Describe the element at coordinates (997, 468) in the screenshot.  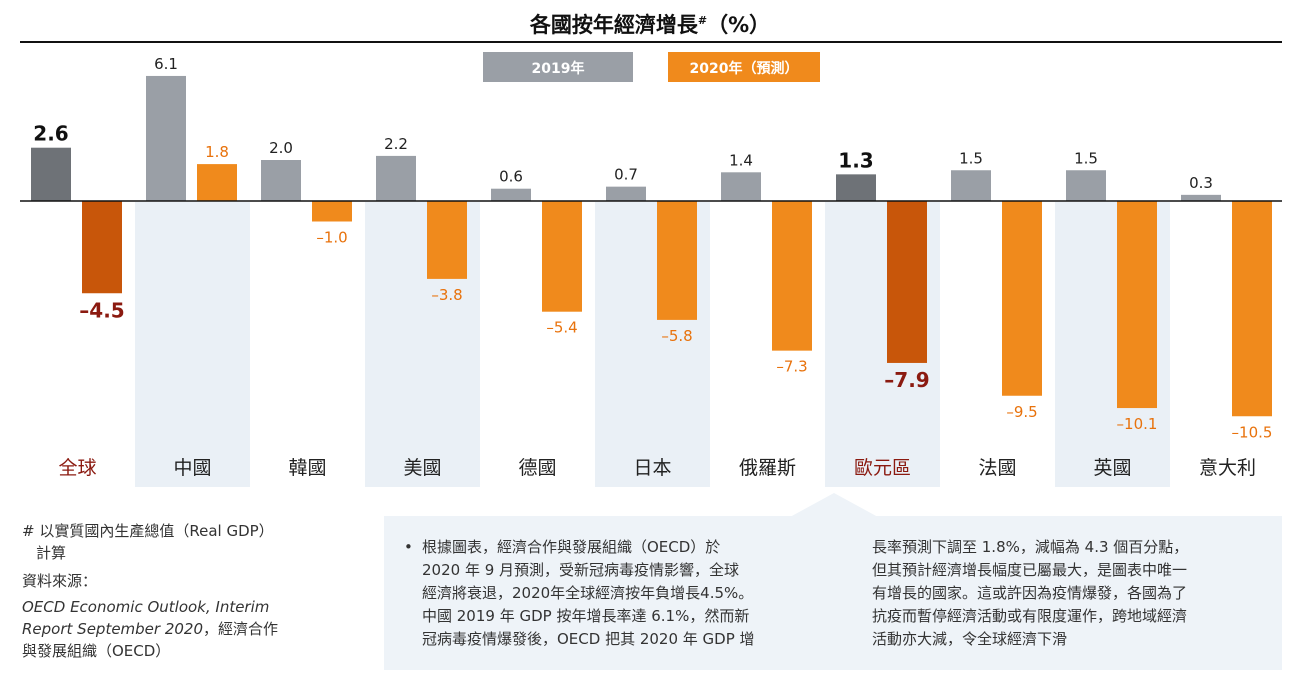
I see `category-label: 法國` at that location.